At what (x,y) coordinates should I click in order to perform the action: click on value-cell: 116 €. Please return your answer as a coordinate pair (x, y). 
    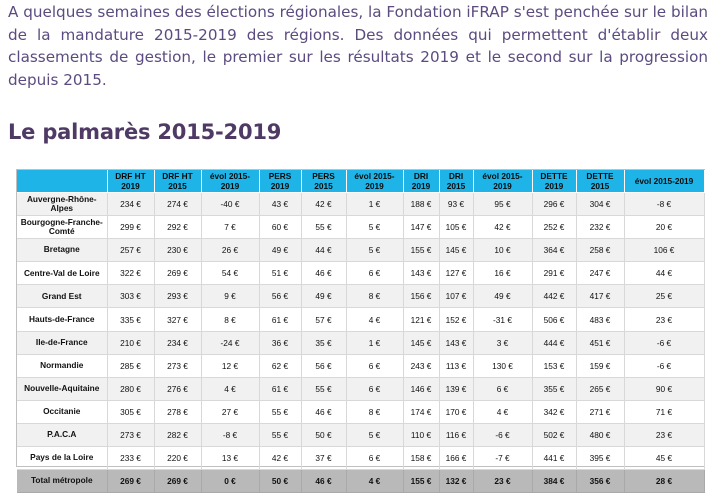
    Looking at the image, I should click on (456, 435).